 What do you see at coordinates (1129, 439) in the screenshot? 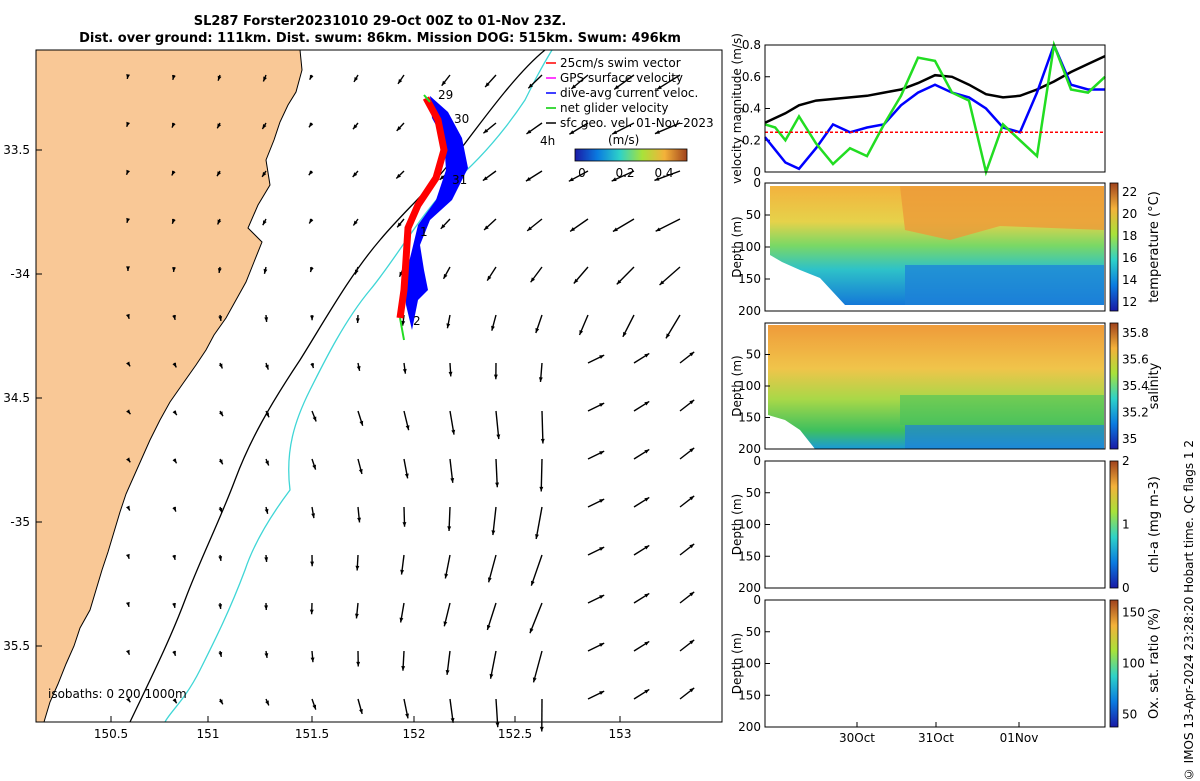
I see `colorbar-tick-label: 35` at bounding box center [1129, 439].